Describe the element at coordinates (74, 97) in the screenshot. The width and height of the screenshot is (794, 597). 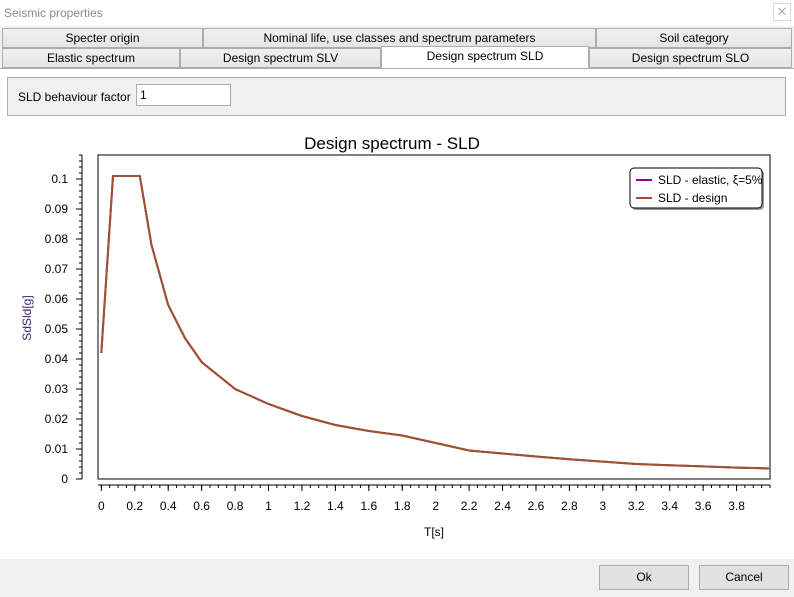
I see `behaviour-factor-label: SLD behaviour factor` at that location.